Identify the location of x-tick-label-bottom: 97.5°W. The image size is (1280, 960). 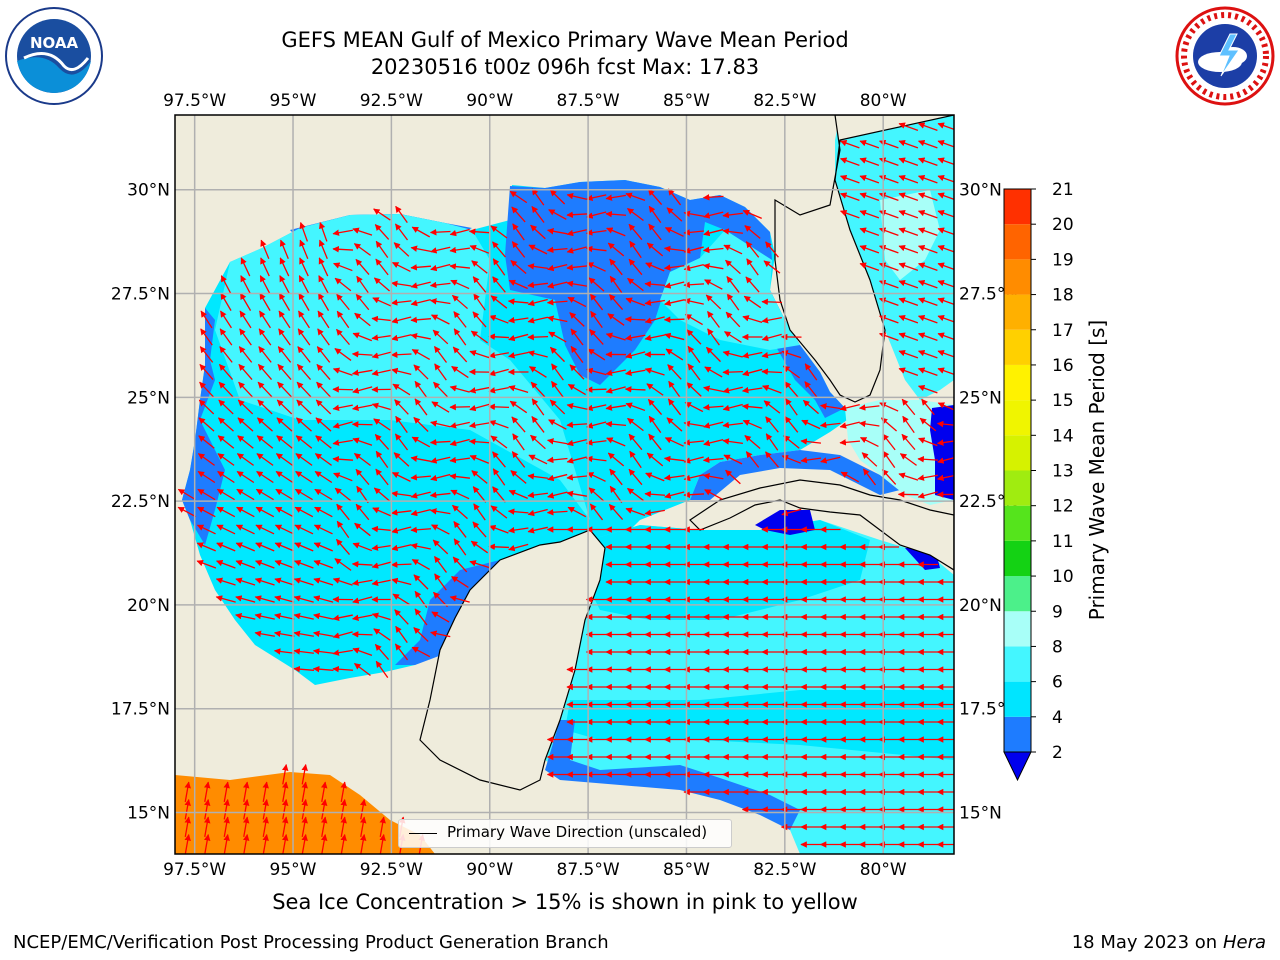
(194, 870).